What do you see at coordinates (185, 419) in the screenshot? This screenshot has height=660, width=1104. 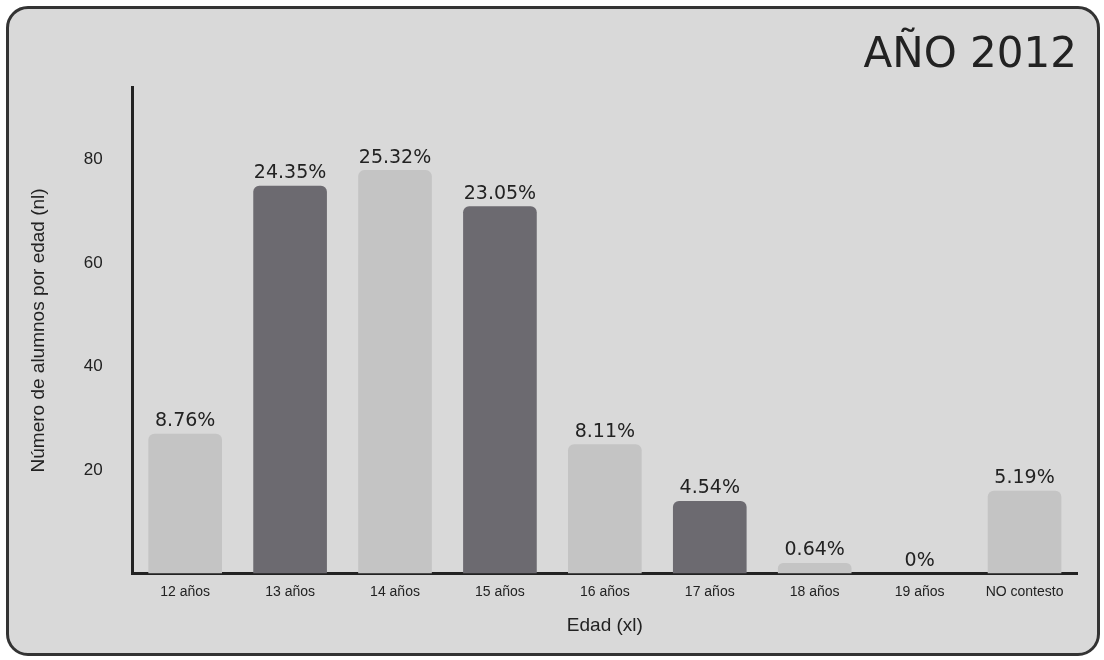 I see `annotation: 8.76%` at bounding box center [185, 419].